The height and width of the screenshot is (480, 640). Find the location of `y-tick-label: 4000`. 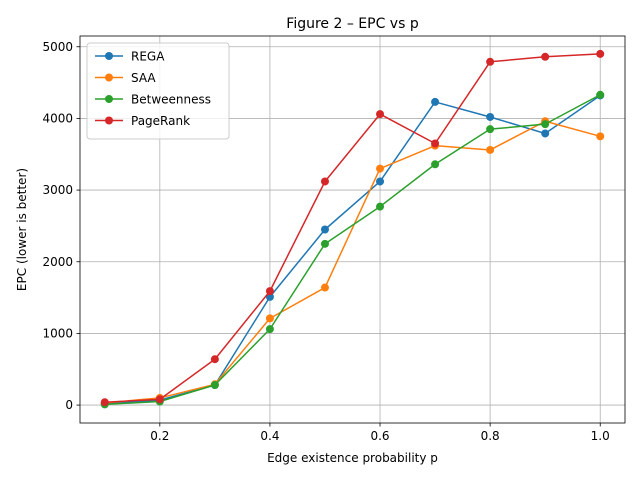

y-tick-label: 4000 is located at coordinates (57, 118).